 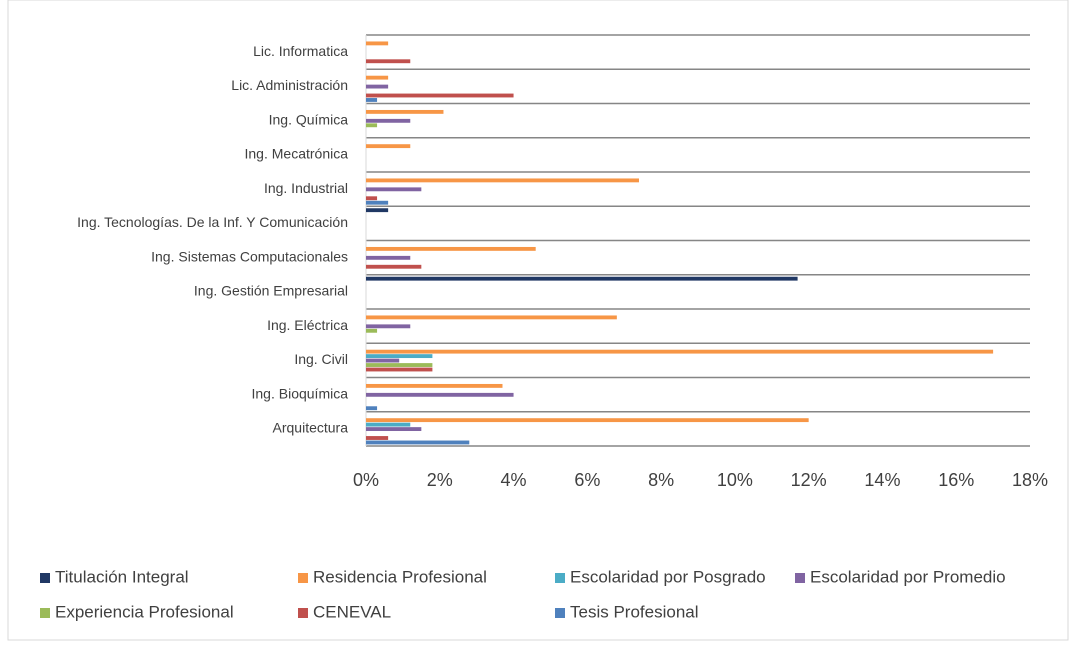 I want to click on x-tick-label: 6%, so click(x=587, y=480).